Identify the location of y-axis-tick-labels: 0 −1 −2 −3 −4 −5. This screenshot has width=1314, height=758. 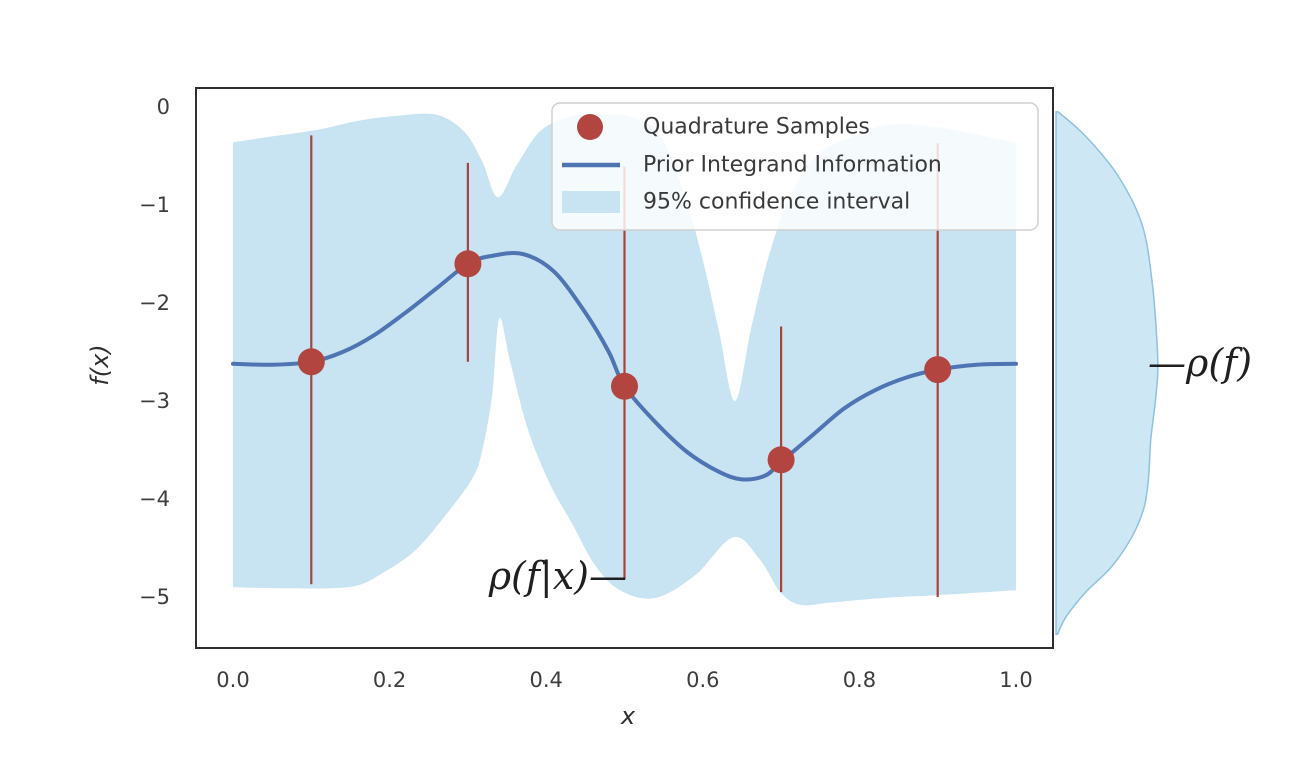
(154, 352).